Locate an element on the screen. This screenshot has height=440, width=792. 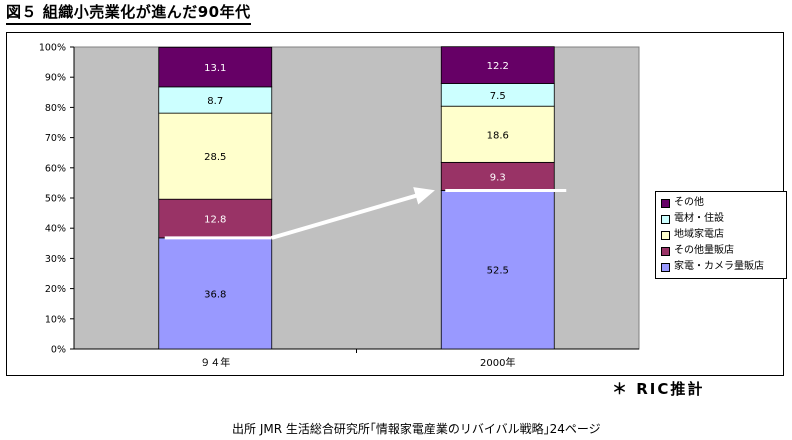
trend-arrow-shaft is located at coordinates (349, 215).